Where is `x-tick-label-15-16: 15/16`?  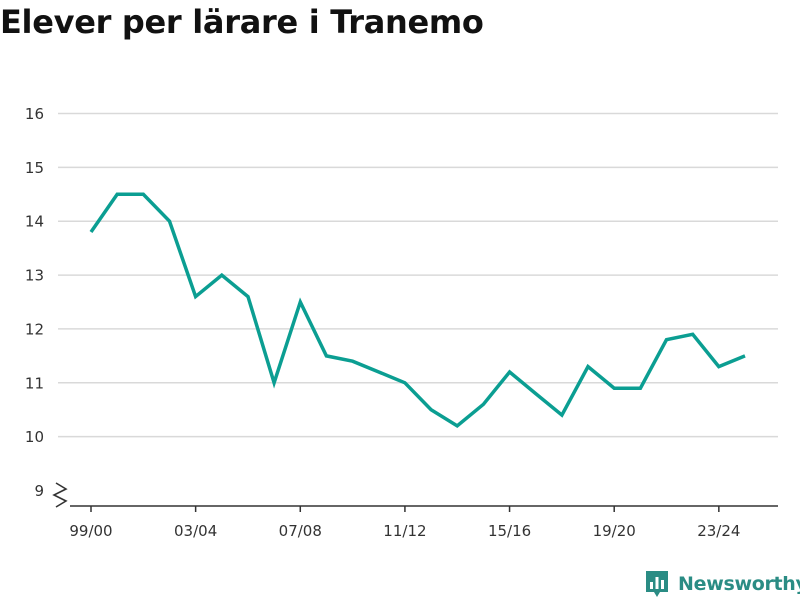
x-tick-label-15-16: 15/16 is located at coordinates (509, 531).